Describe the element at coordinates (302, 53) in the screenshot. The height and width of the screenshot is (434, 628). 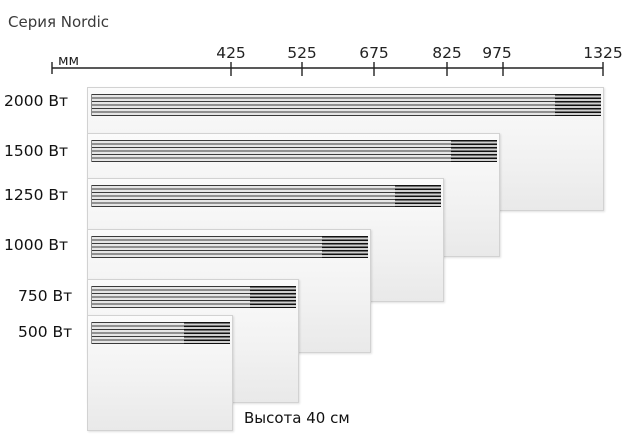
I see `tick-label-525: 525` at that location.